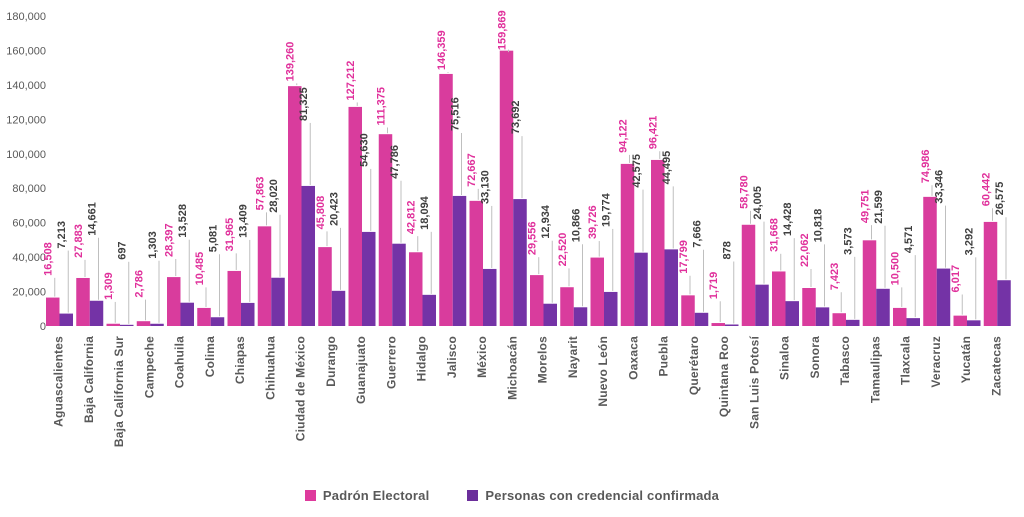 This screenshot has height=517, width=1024. I want to click on legend-swatch-padron-icon, so click(310, 495).